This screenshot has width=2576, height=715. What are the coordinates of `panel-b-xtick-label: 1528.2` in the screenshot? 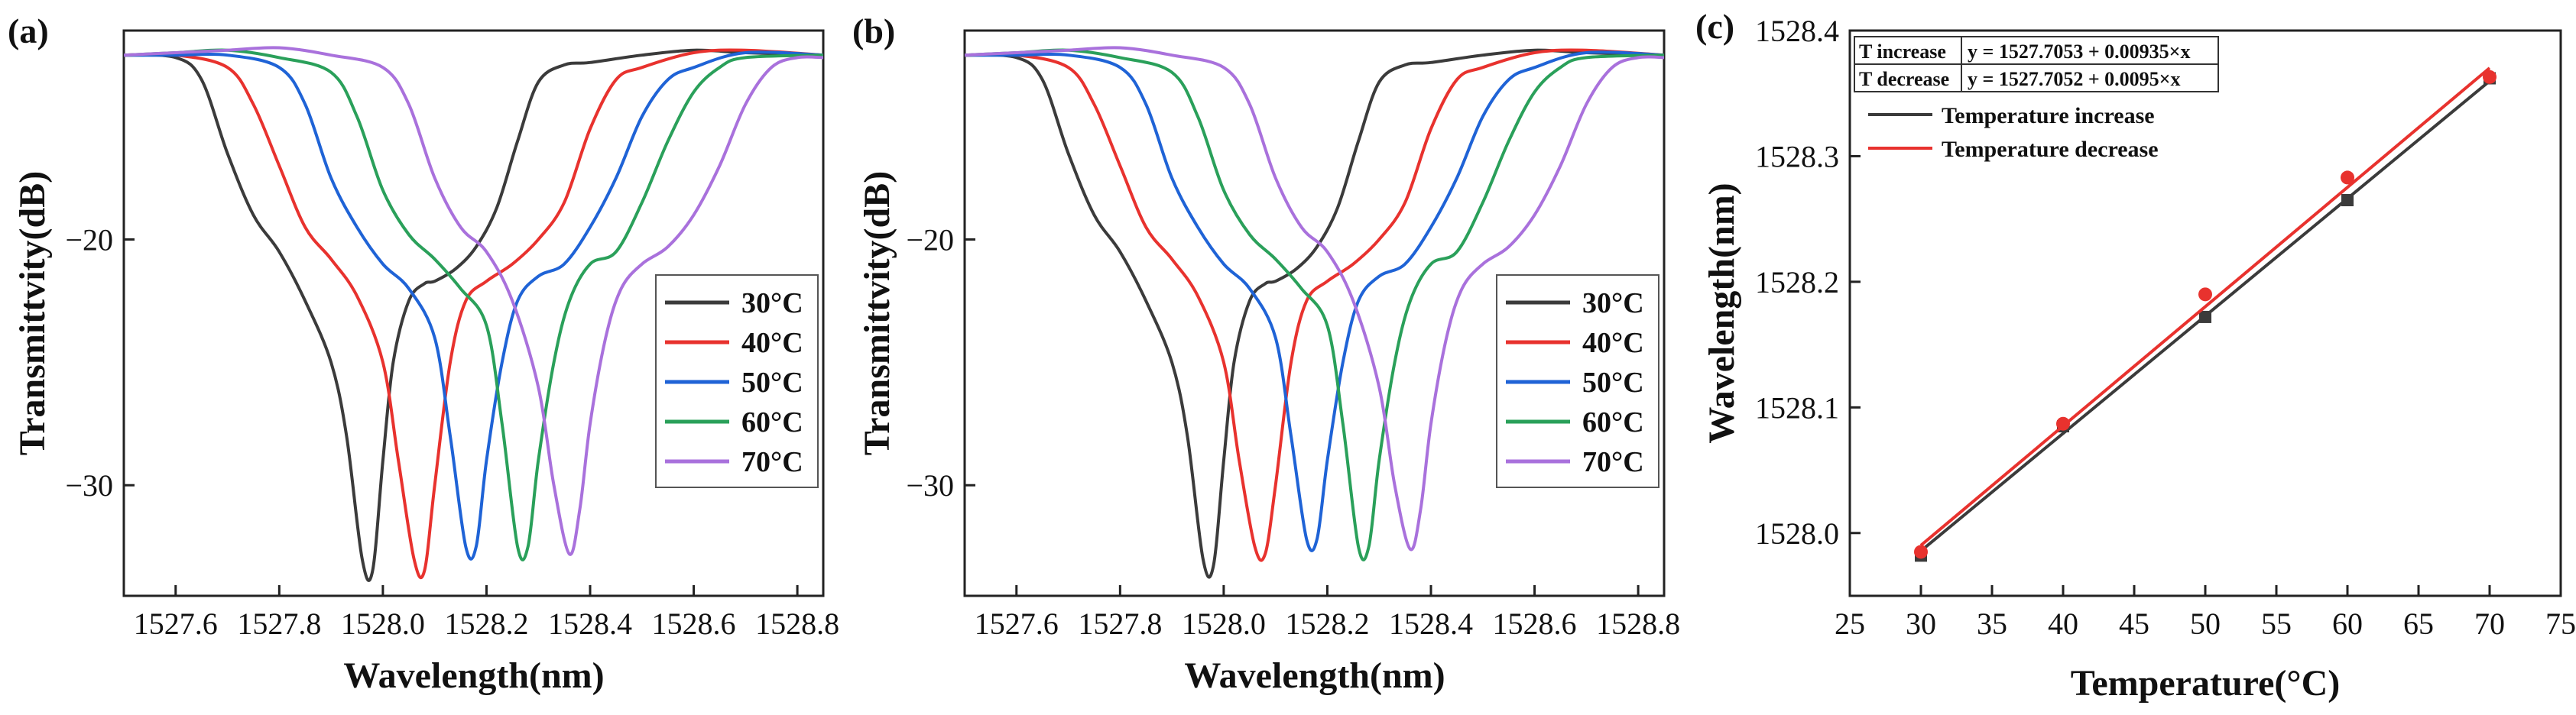 It's located at (1327, 624).